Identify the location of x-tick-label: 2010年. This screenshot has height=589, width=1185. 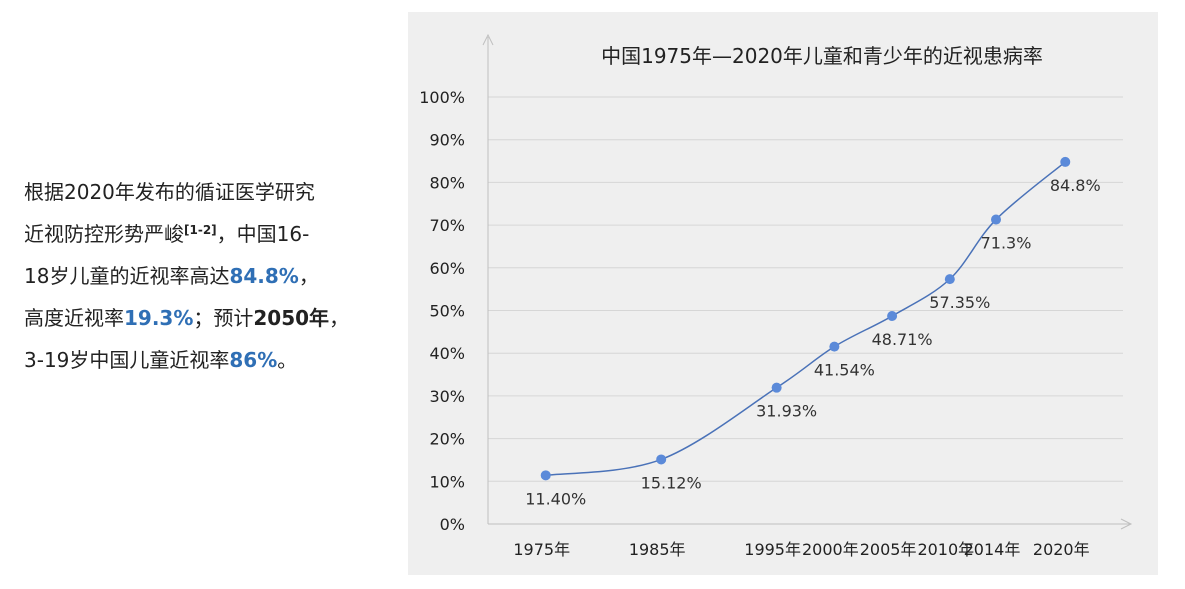
(945, 549).